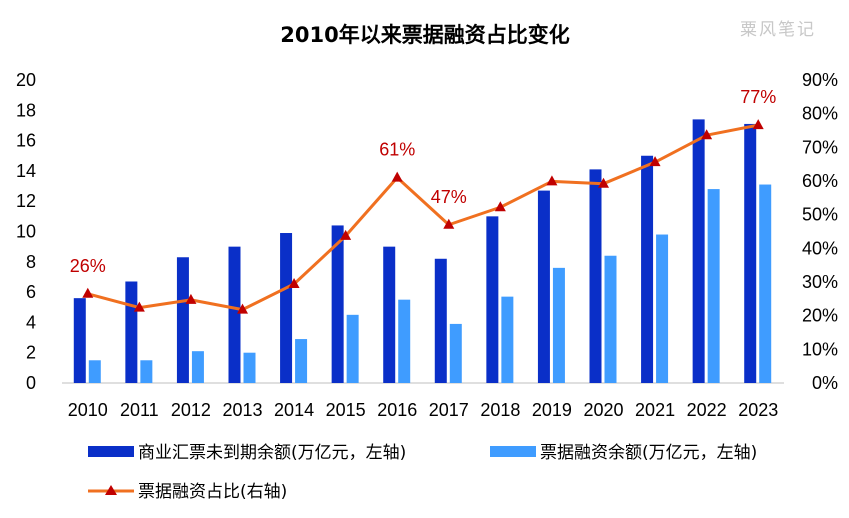 The image size is (849, 518). Describe the element at coordinates (820, 349) in the screenshot. I see `right-tick-label: 10%` at that location.